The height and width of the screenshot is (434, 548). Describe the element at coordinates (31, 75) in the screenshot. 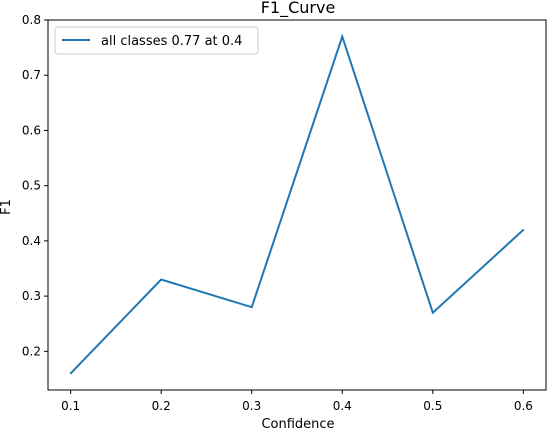

I see `y-tick-label: 0.7` at that location.